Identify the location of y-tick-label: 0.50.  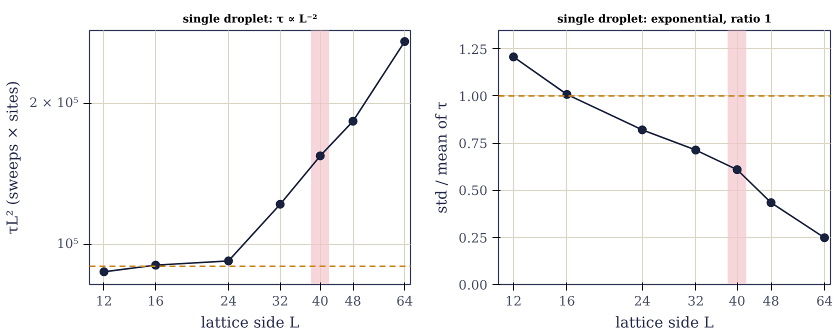
(473, 192).